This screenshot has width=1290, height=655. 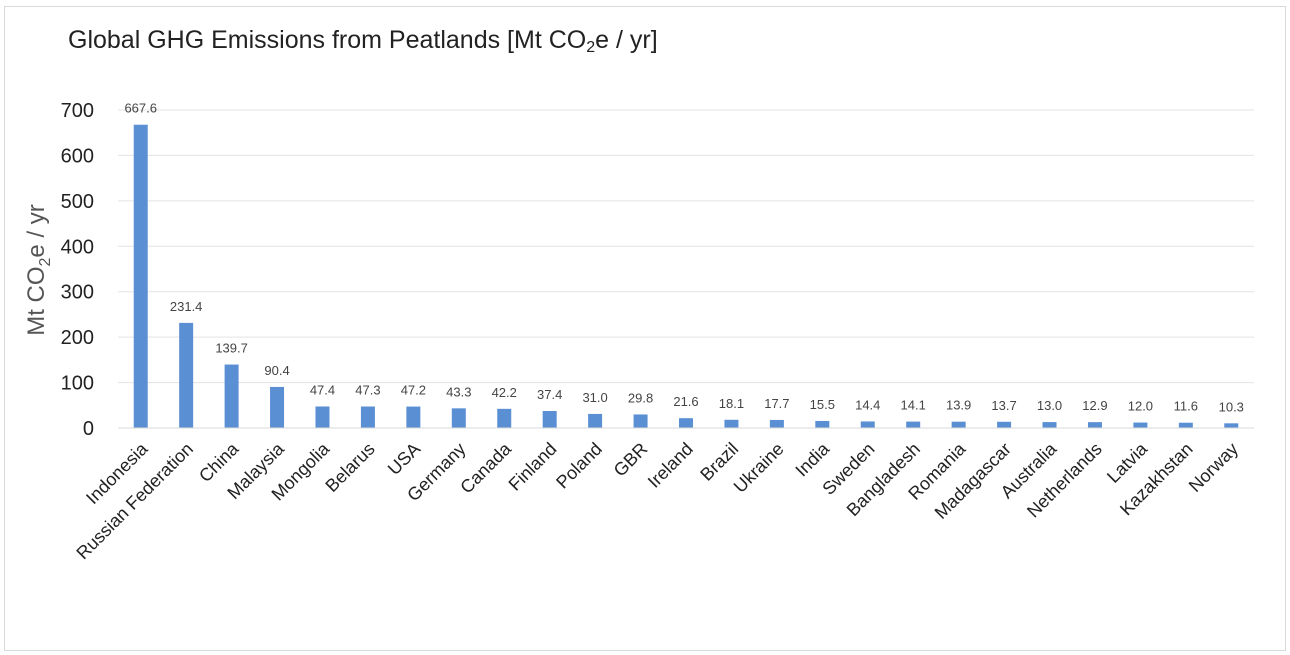 What do you see at coordinates (686, 423) in the screenshot?
I see `bar-ireland` at bounding box center [686, 423].